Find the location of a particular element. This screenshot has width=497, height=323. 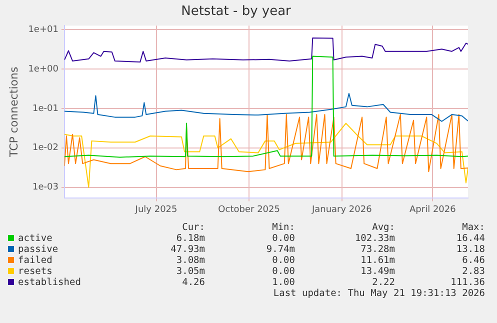

text: Max: is located at coordinates (473, 227).